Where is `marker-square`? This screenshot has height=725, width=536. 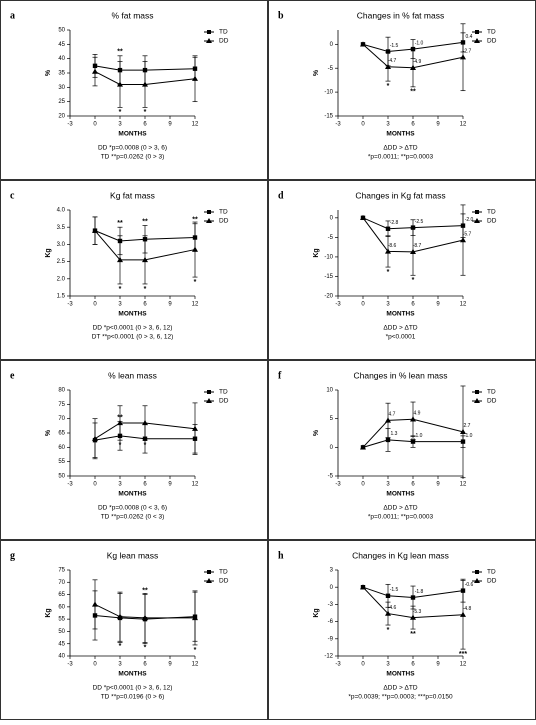
marker-square is located at coordinates (388, 595).